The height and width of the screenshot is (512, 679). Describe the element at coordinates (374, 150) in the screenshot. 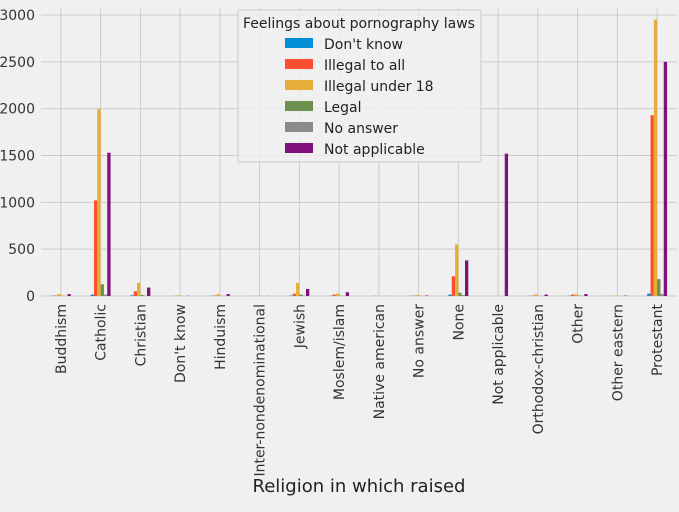

I see `legend-entry-label: Not applicable` at that location.